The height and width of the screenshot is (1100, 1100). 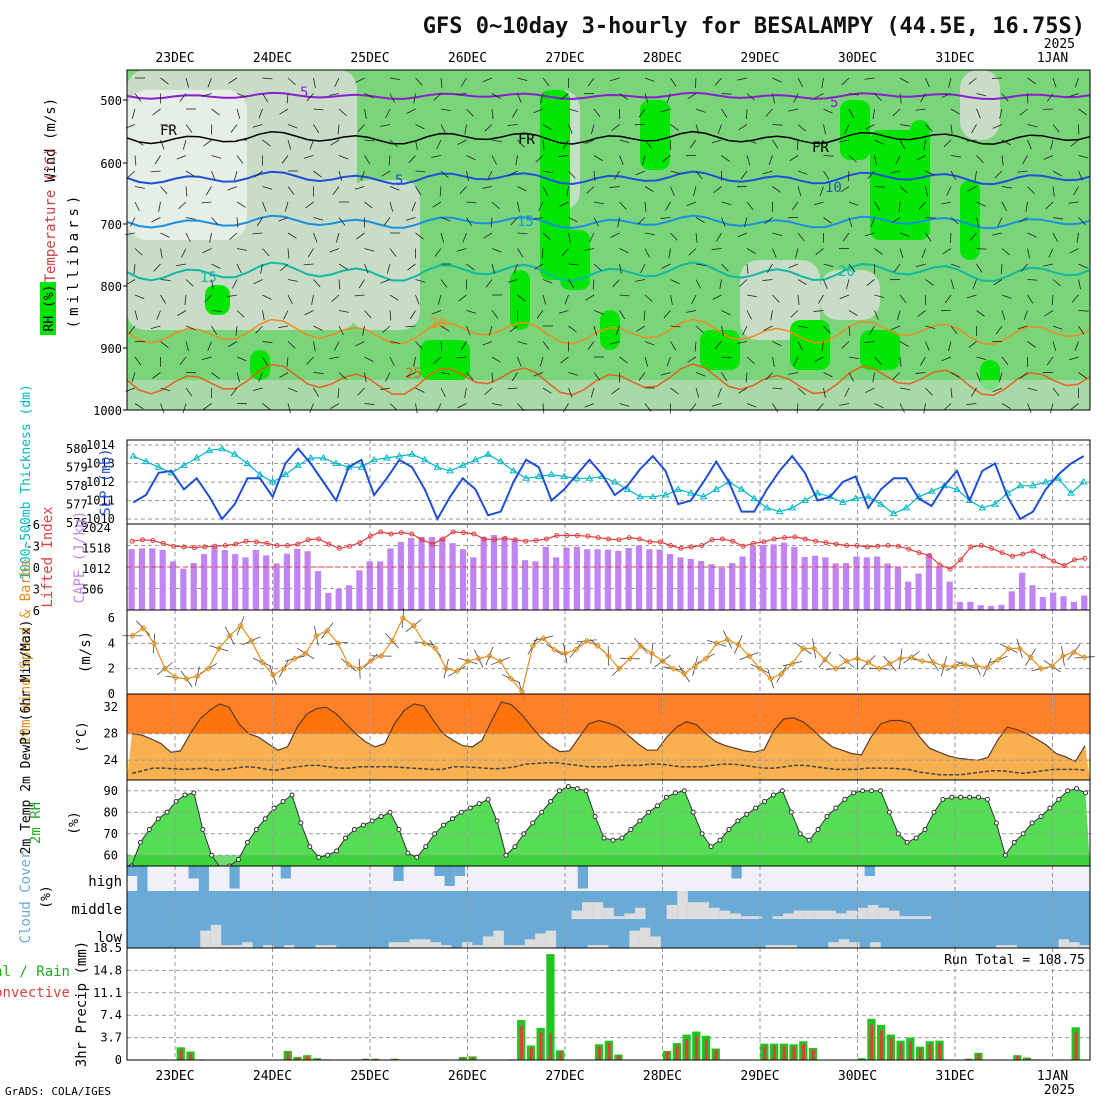 What do you see at coordinates (82, 736) in the screenshot?
I see `temp-unit-label: (°C)` at bounding box center [82, 736].